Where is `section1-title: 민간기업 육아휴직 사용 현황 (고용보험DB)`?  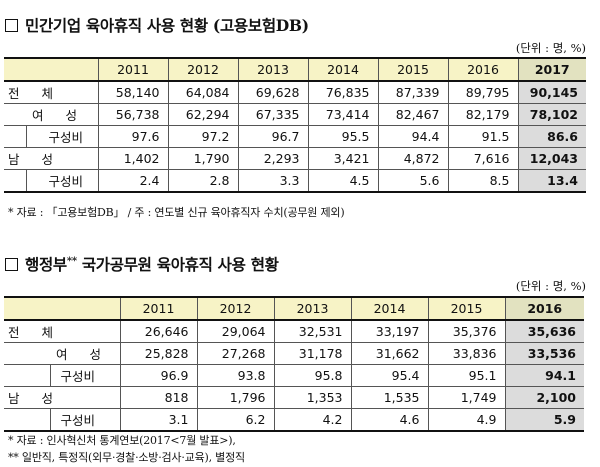 section1-title: 민간기업 육아휴직 사용 현황 (고용보험DB) is located at coordinates (157, 25).